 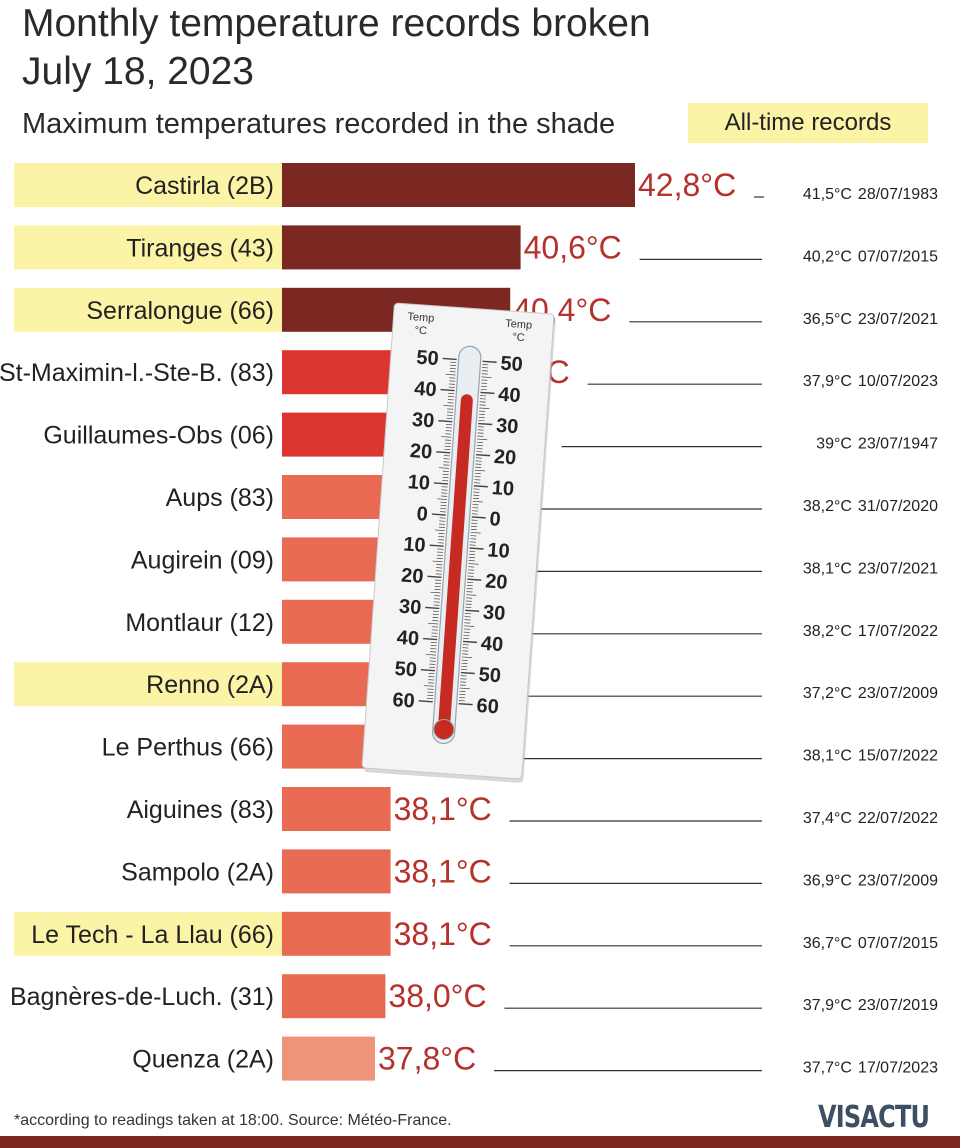 What do you see at coordinates (827, 256) in the screenshot?
I see `previous-record-value: 40,2°C` at bounding box center [827, 256].